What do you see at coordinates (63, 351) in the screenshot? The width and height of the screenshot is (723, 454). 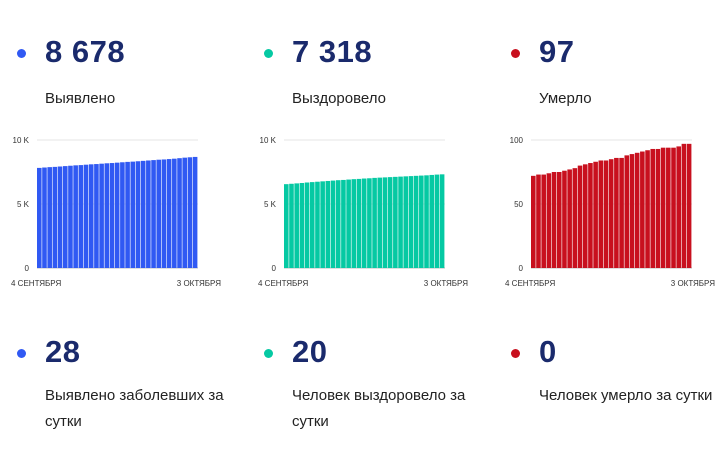 I see `daily-detected-value: 28` at bounding box center [63, 351].